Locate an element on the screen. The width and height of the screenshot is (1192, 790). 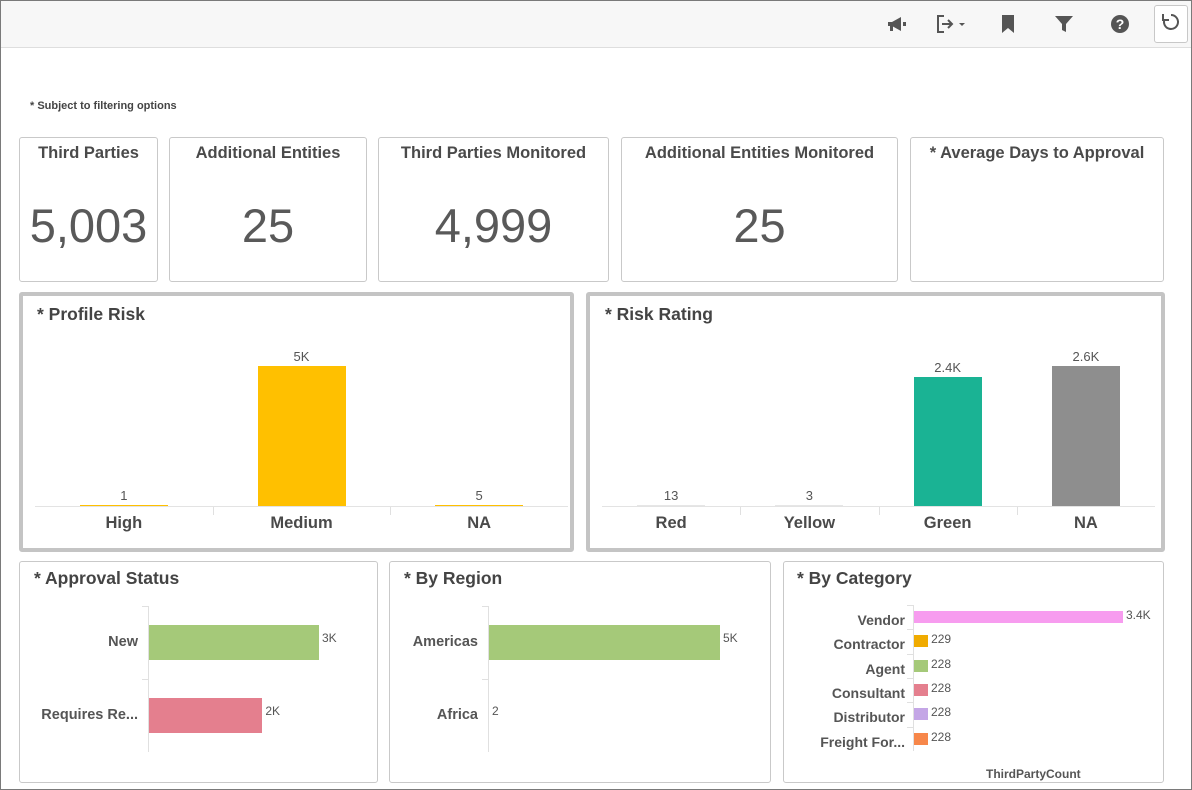
kpi-value: 4,999 is located at coordinates (493, 225).